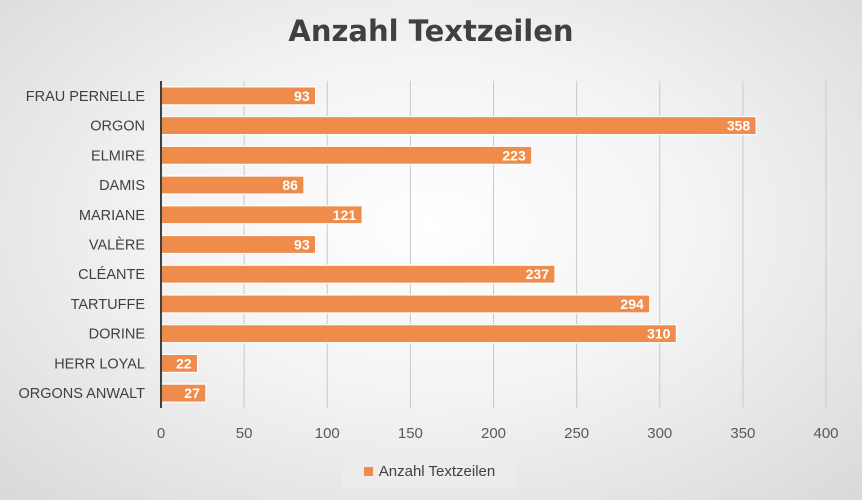 The image size is (862, 500). I want to click on category-label: ORGONS ANWALT, so click(82, 394).